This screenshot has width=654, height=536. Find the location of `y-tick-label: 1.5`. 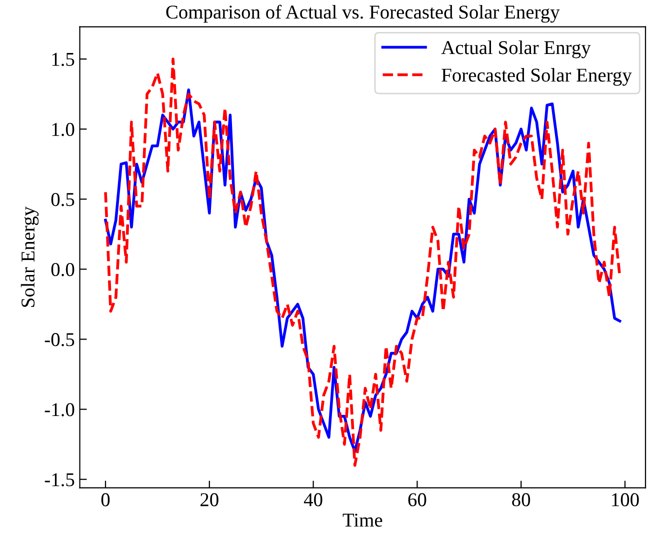

y-tick-label: 1.5 is located at coordinates (63, 59).